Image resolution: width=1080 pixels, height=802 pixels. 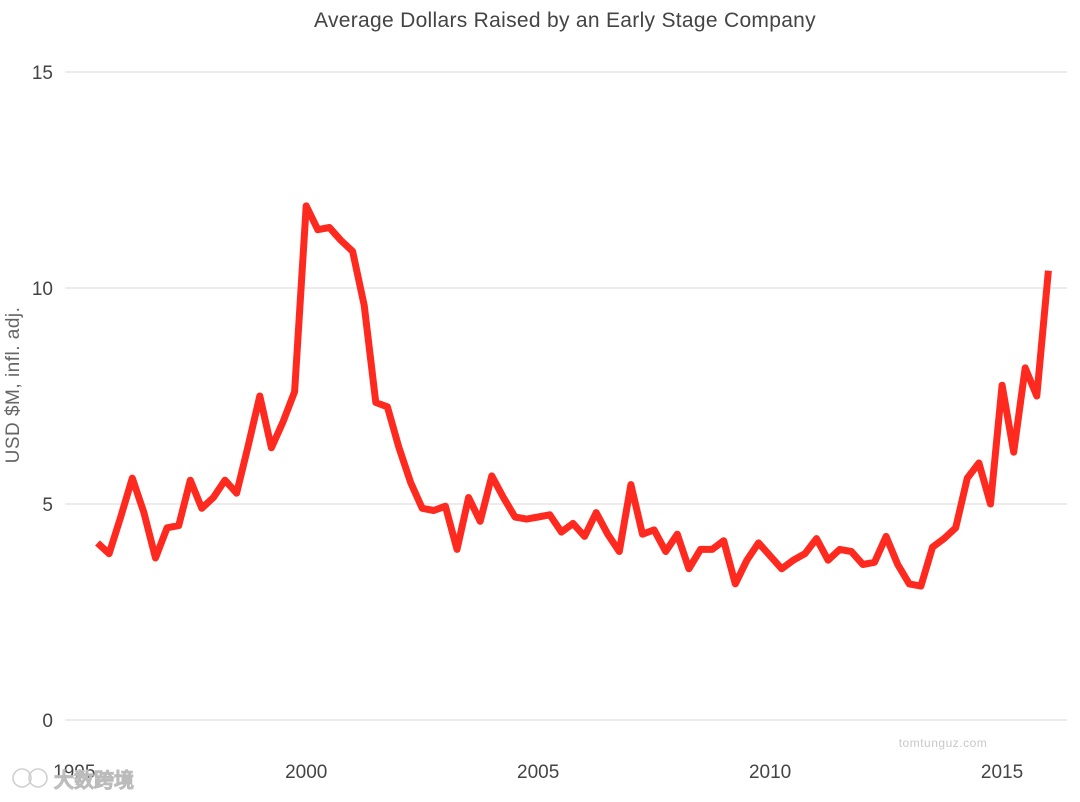 What do you see at coordinates (30, 778) in the screenshot?
I see `watermark-logo-icon` at bounding box center [30, 778].